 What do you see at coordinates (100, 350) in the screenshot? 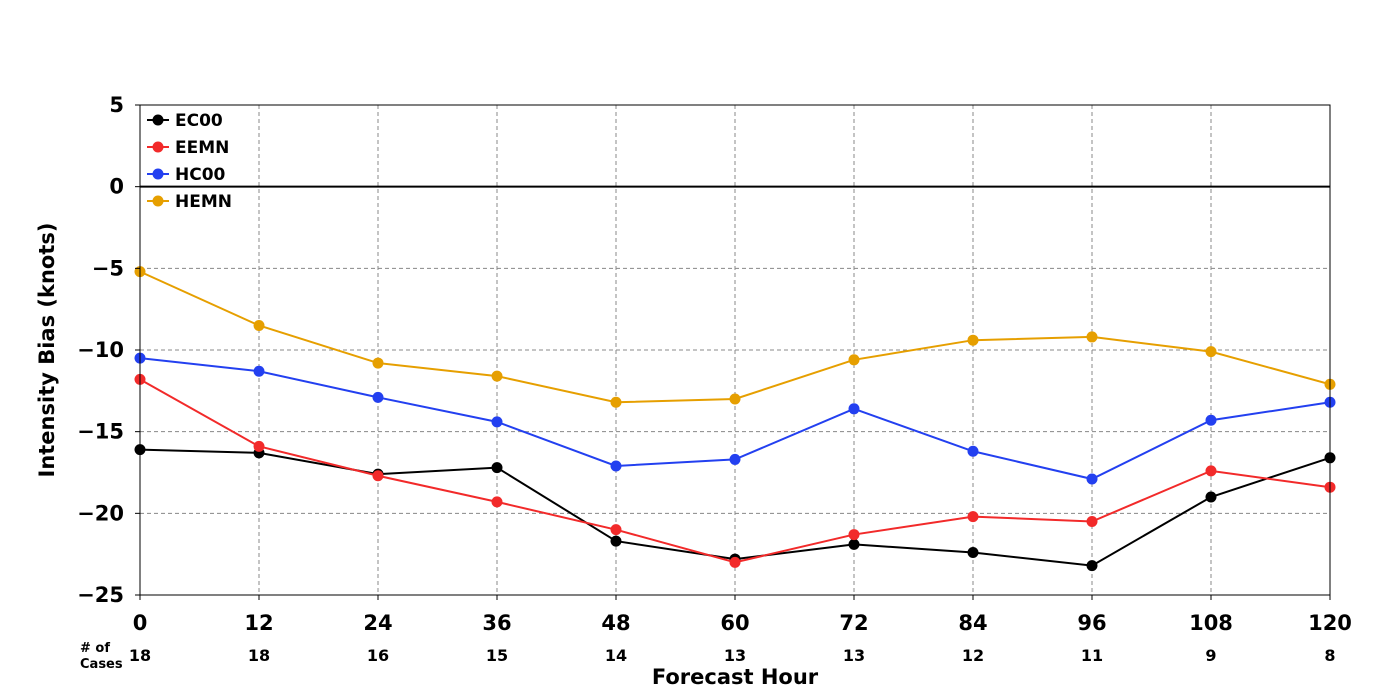
I see `y-tick-label: −10` at bounding box center [100, 350].